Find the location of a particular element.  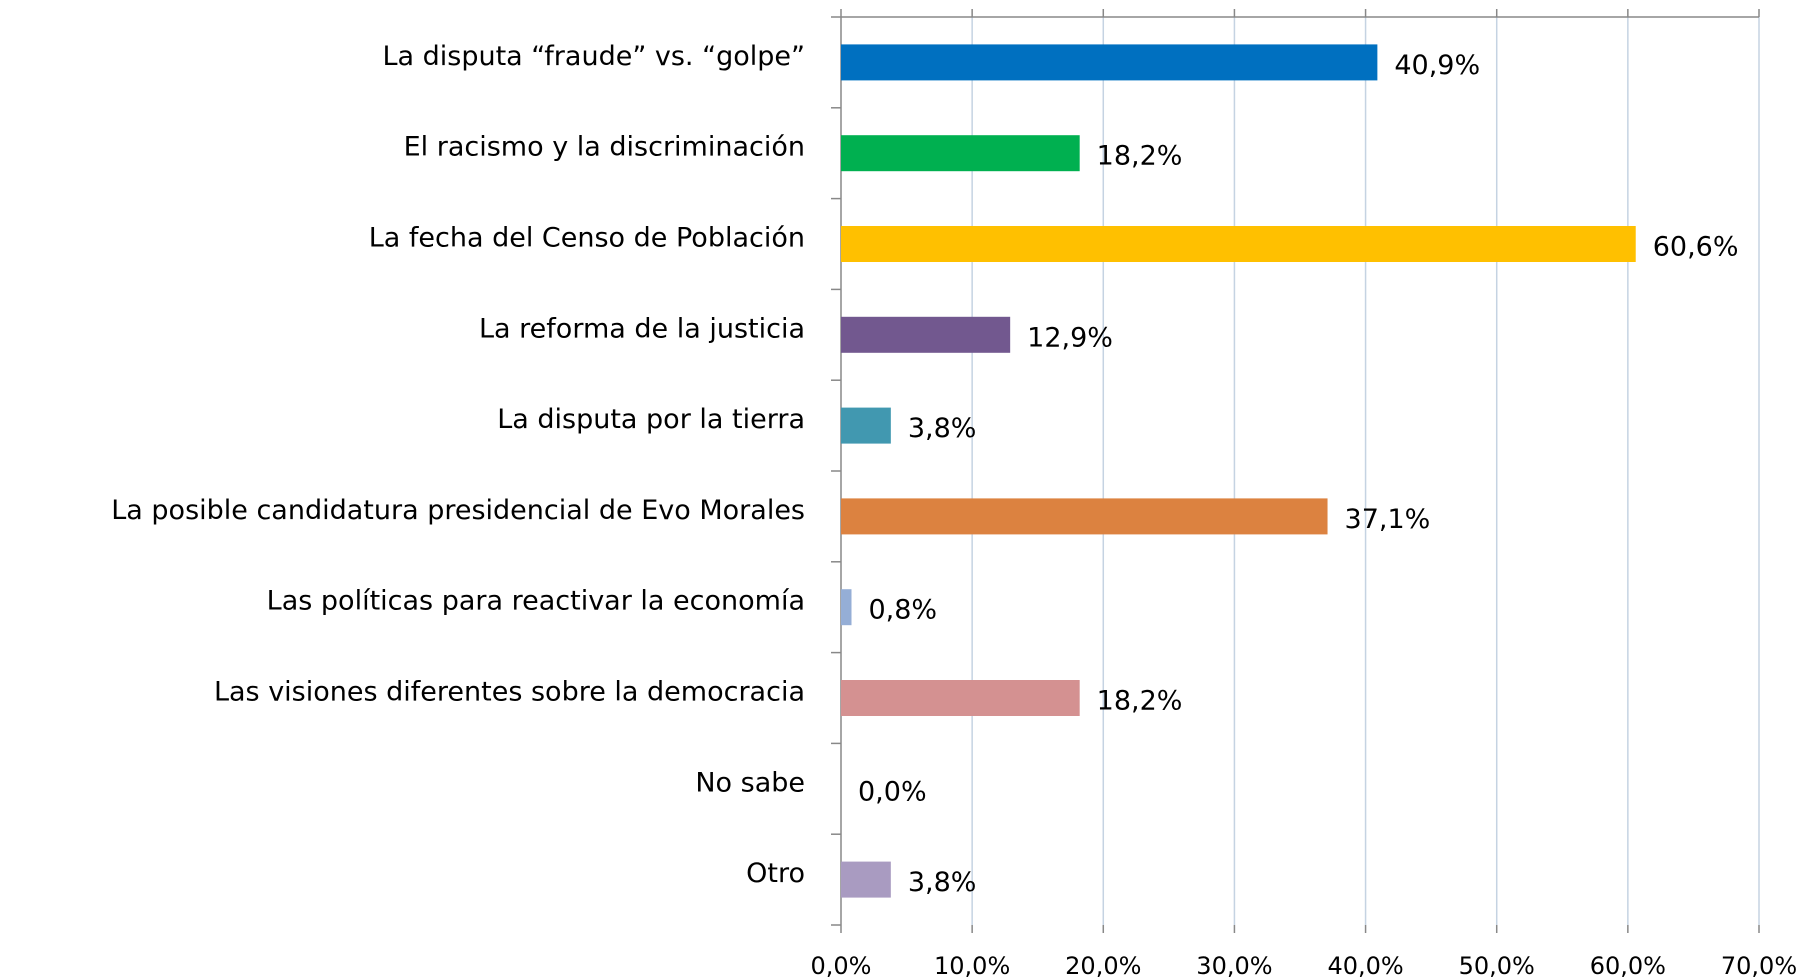

x-tick-label: 50,0% is located at coordinates (1497, 966).